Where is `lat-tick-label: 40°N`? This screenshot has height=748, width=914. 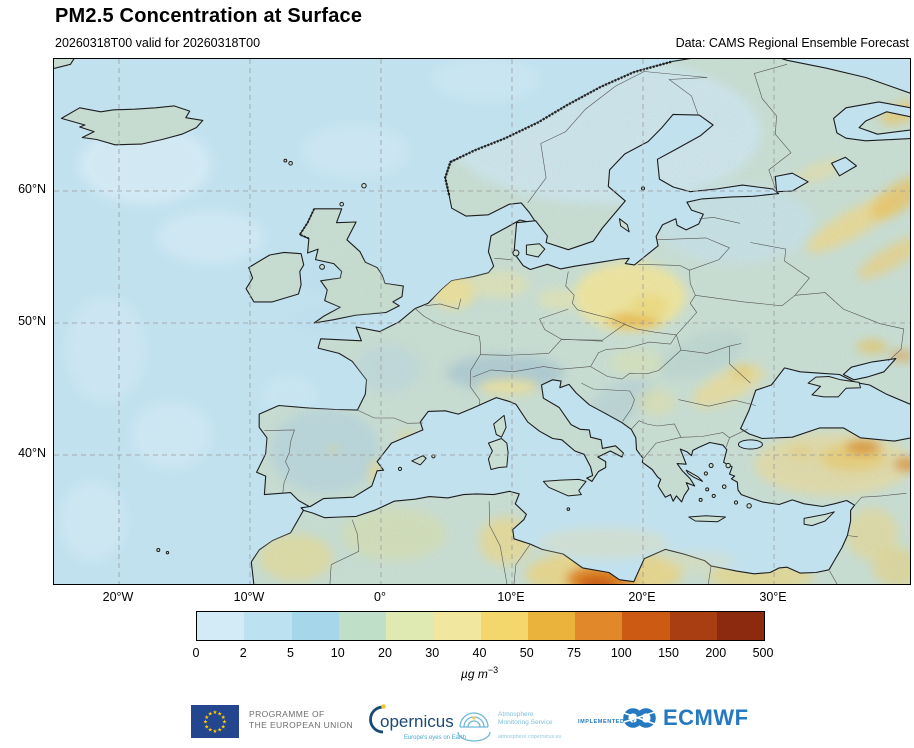
lat-tick-label: 40°N is located at coordinates (32, 453).